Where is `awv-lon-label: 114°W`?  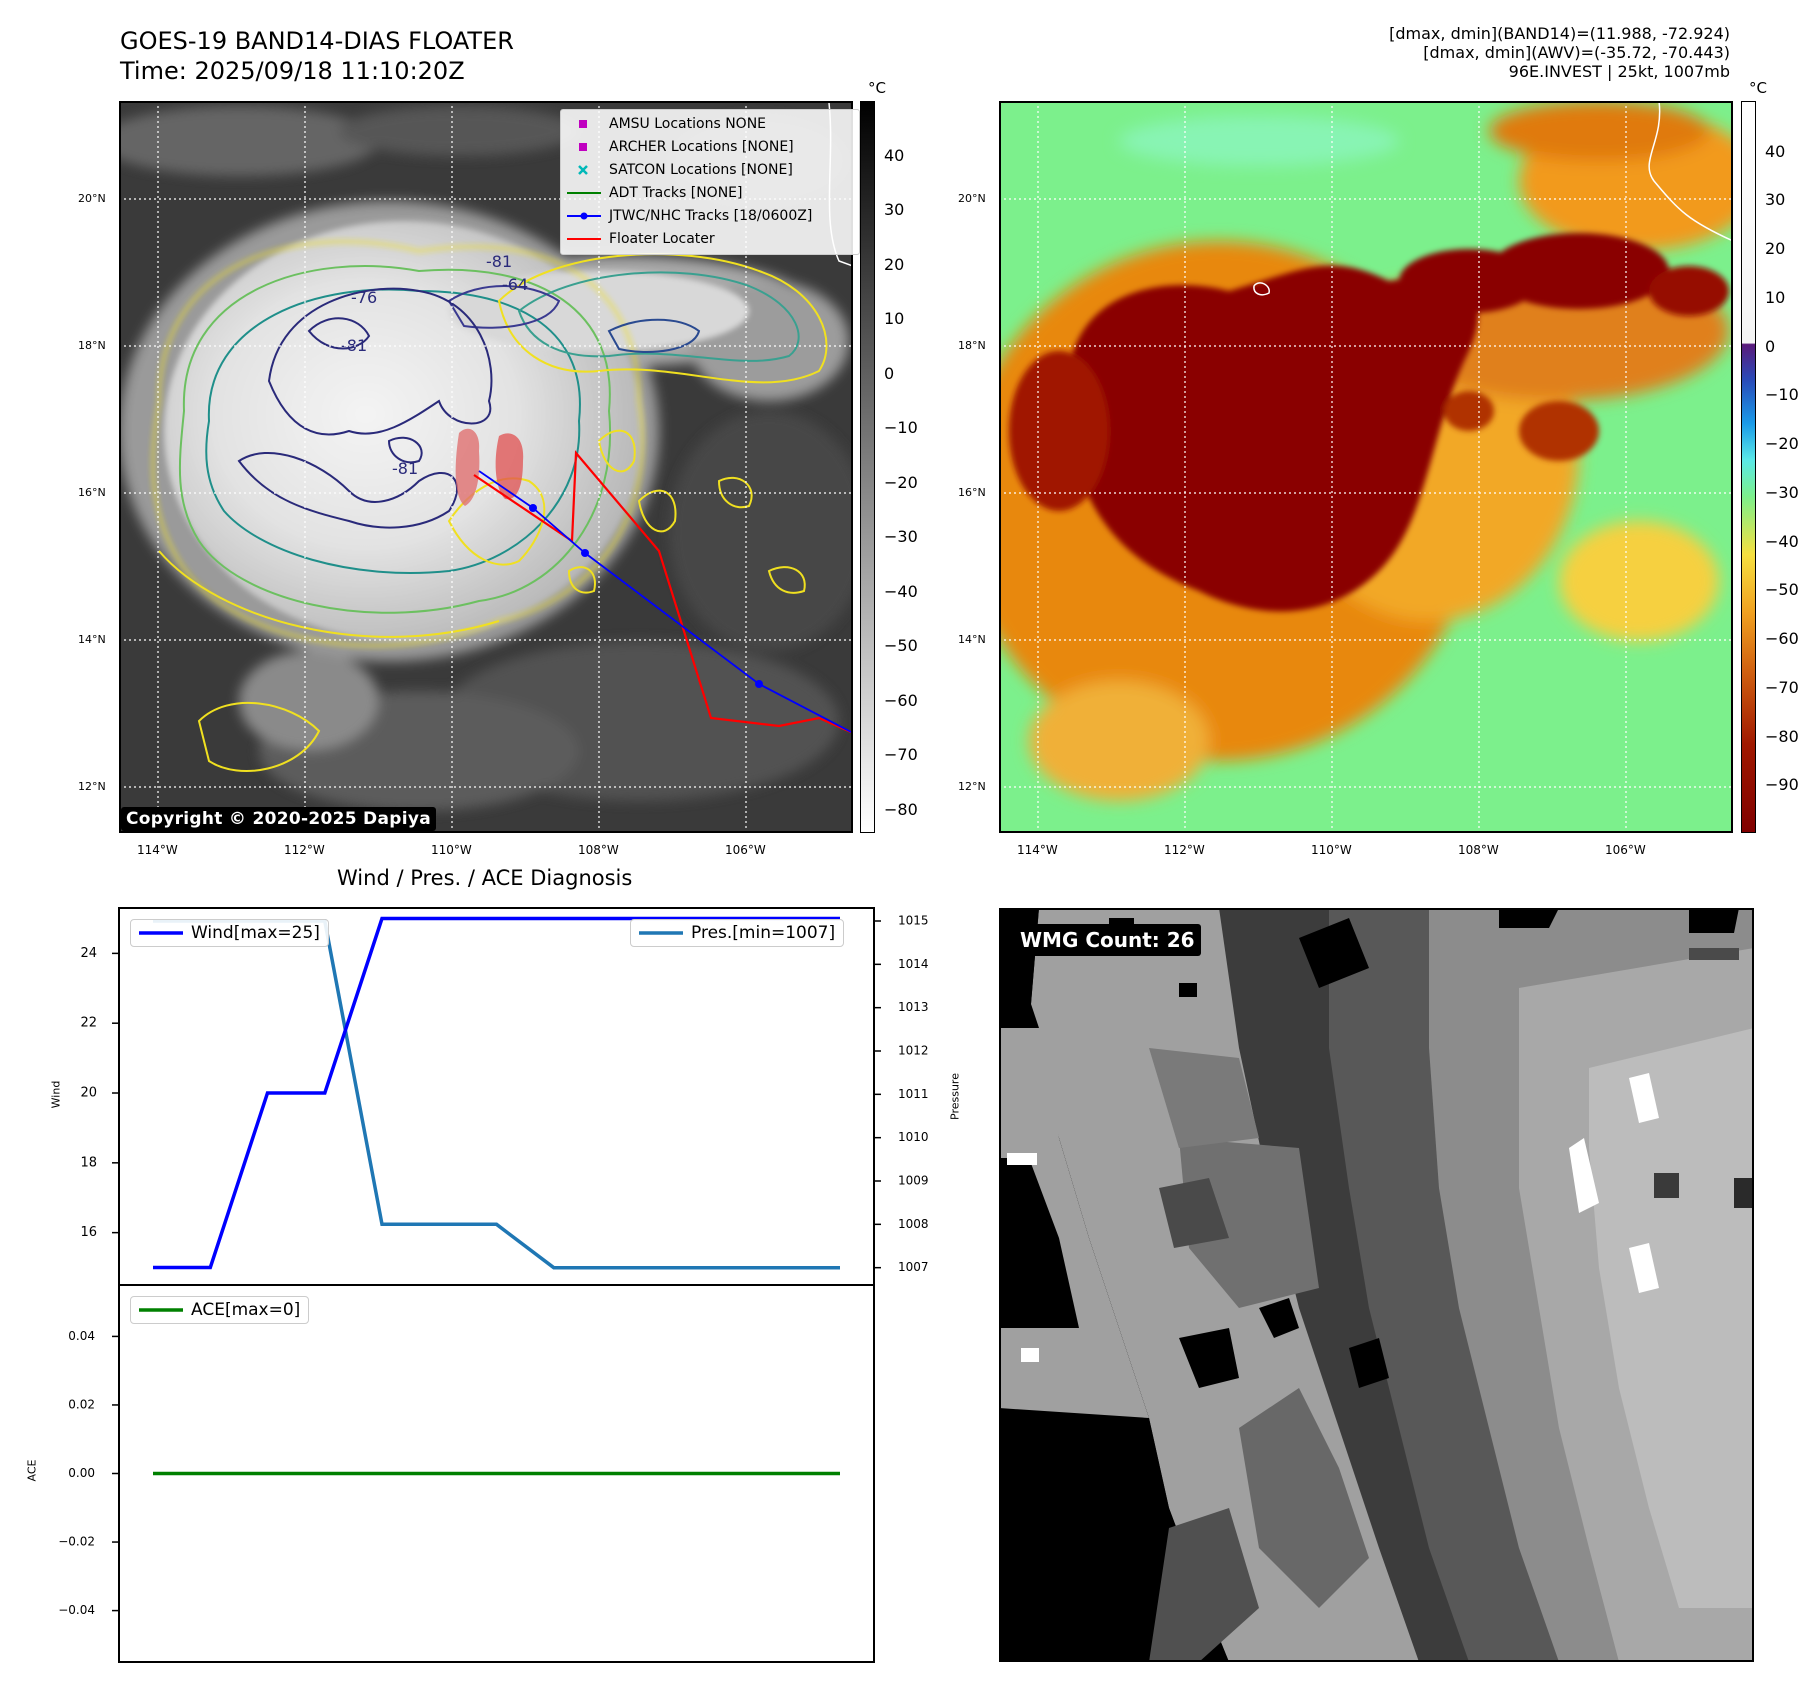
awv-lon-label: 114°W is located at coordinates (1037, 850).